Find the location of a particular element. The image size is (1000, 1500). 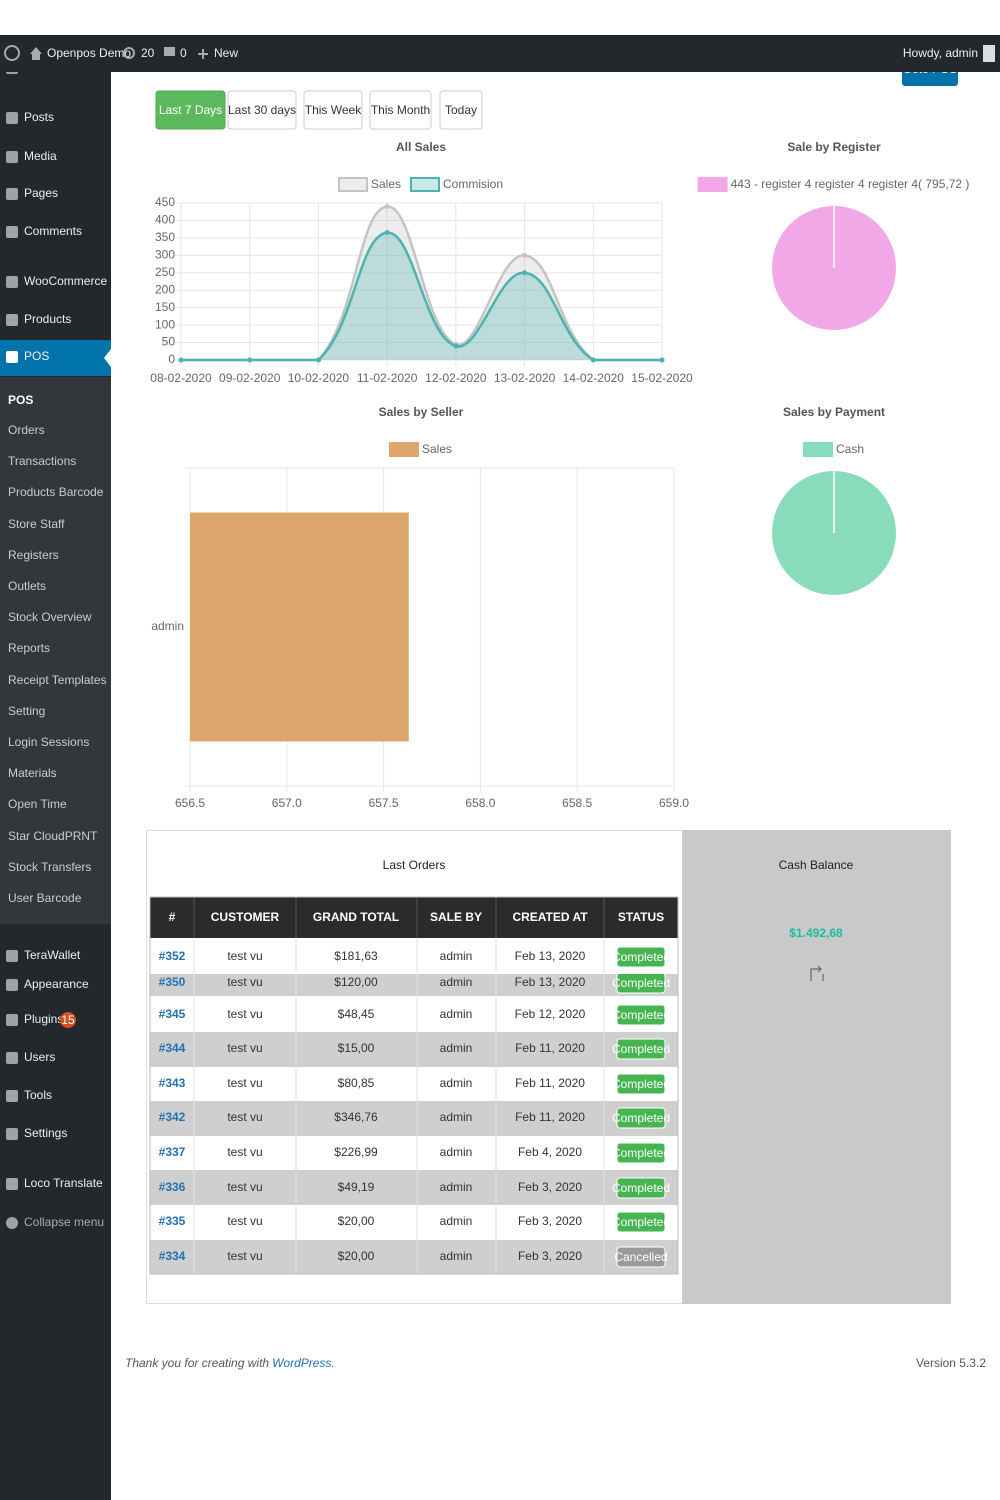

order-link: #345 is located at coordinates (172, 1014).